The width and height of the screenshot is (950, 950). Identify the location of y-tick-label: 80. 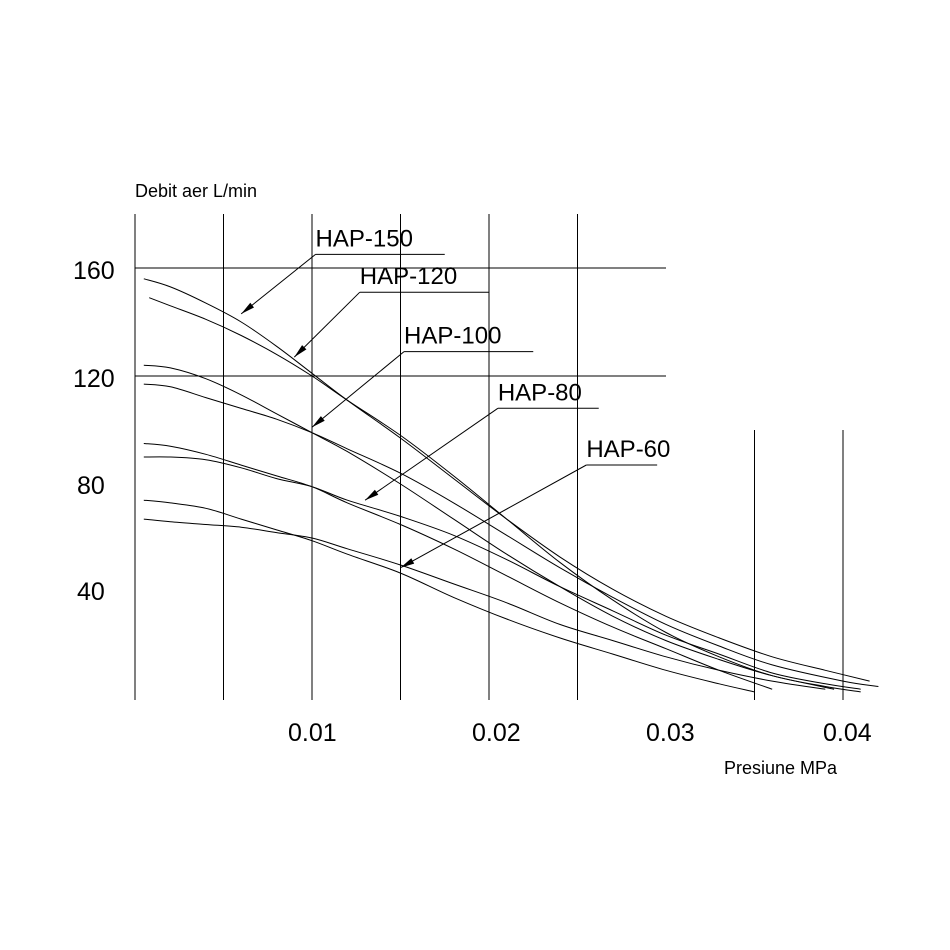
(91, 486).